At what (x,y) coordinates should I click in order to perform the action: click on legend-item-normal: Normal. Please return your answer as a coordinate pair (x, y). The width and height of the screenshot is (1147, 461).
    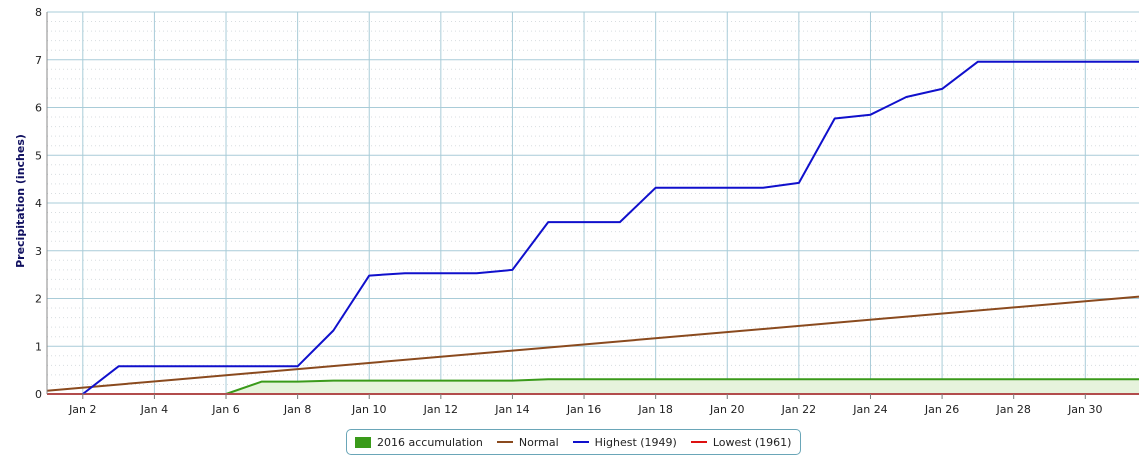
    Looking at the image, I should click on (527, 442).